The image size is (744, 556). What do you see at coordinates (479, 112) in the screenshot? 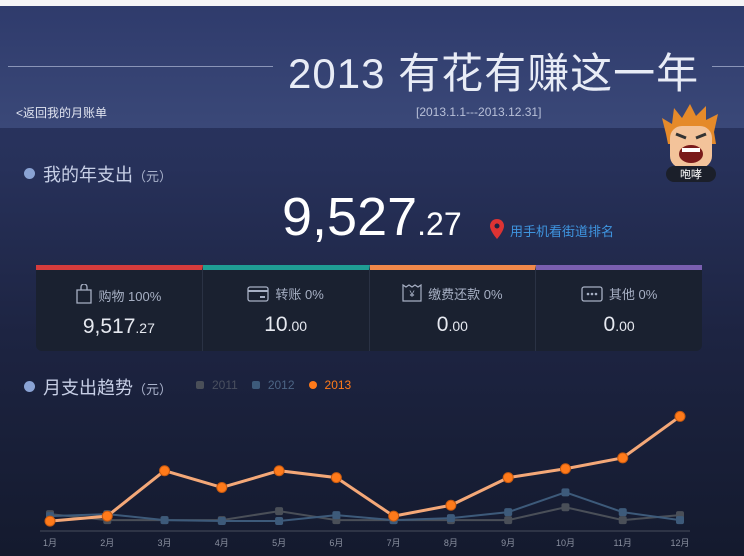
I see `date-range: [2013.1.1---2013.12.31]` at bounding box center [479, 112].